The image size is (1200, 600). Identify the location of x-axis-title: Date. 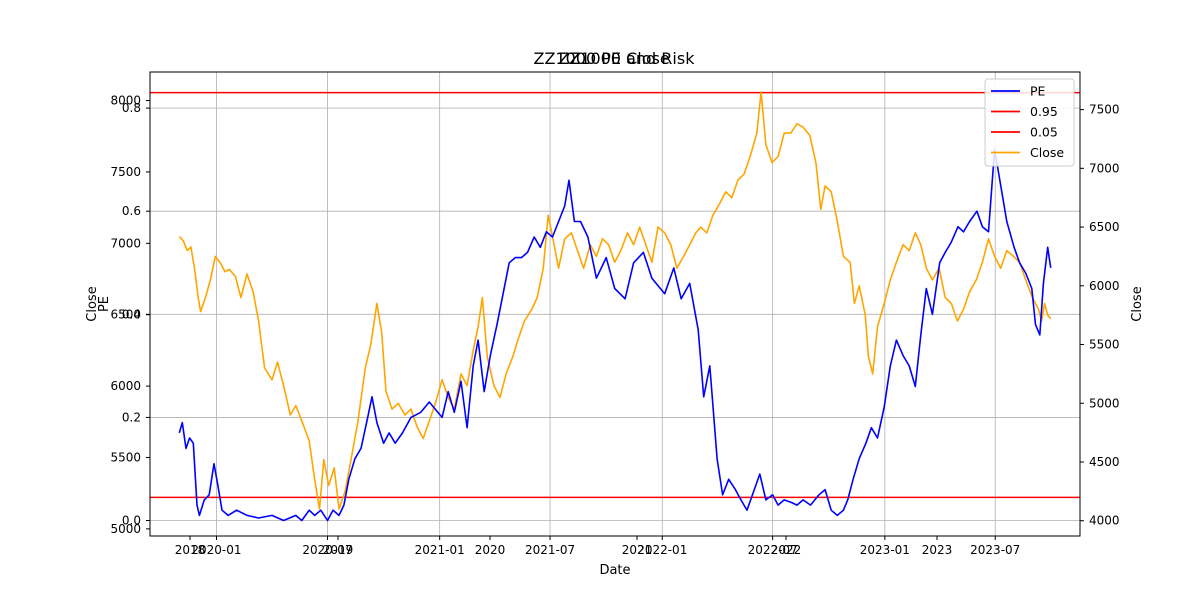
(614, 570).